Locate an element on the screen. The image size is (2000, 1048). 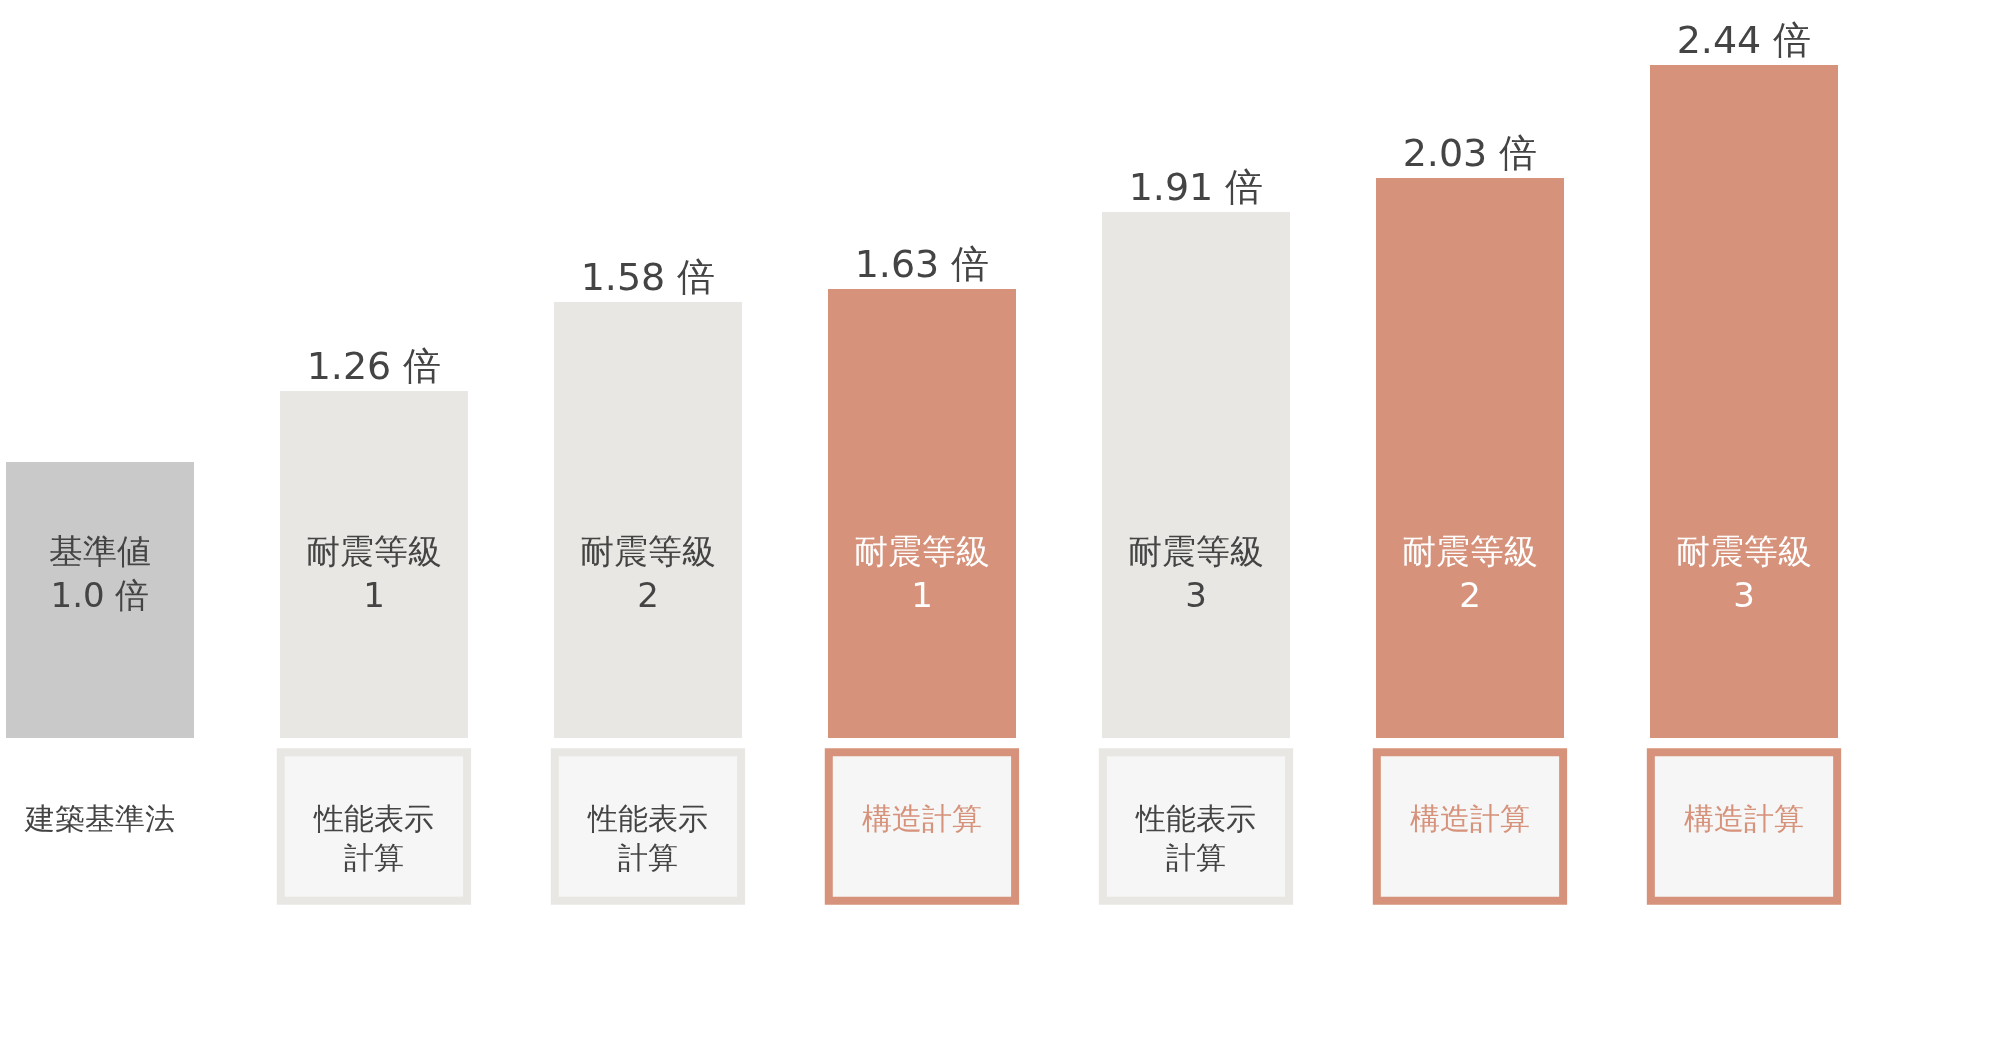
x-tick-label: 建築基準法 is located at coordinates (99, 818).